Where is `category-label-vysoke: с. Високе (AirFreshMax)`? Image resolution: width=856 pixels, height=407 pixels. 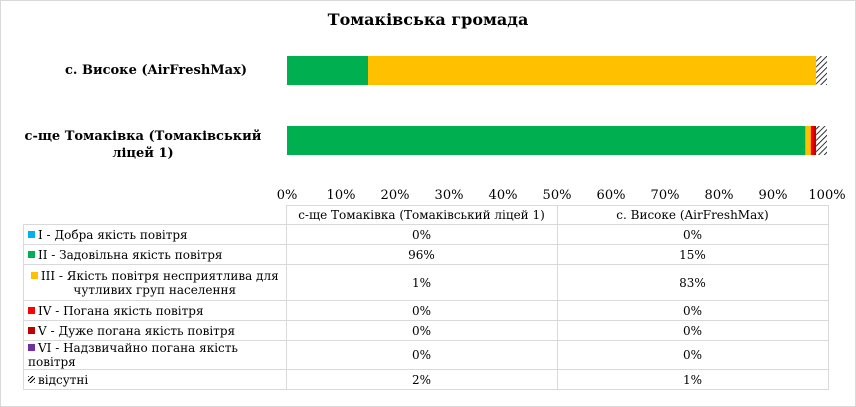
category-label-vysoke: с. Високе (AirFreshMax) is located at coordinates (156, 70).